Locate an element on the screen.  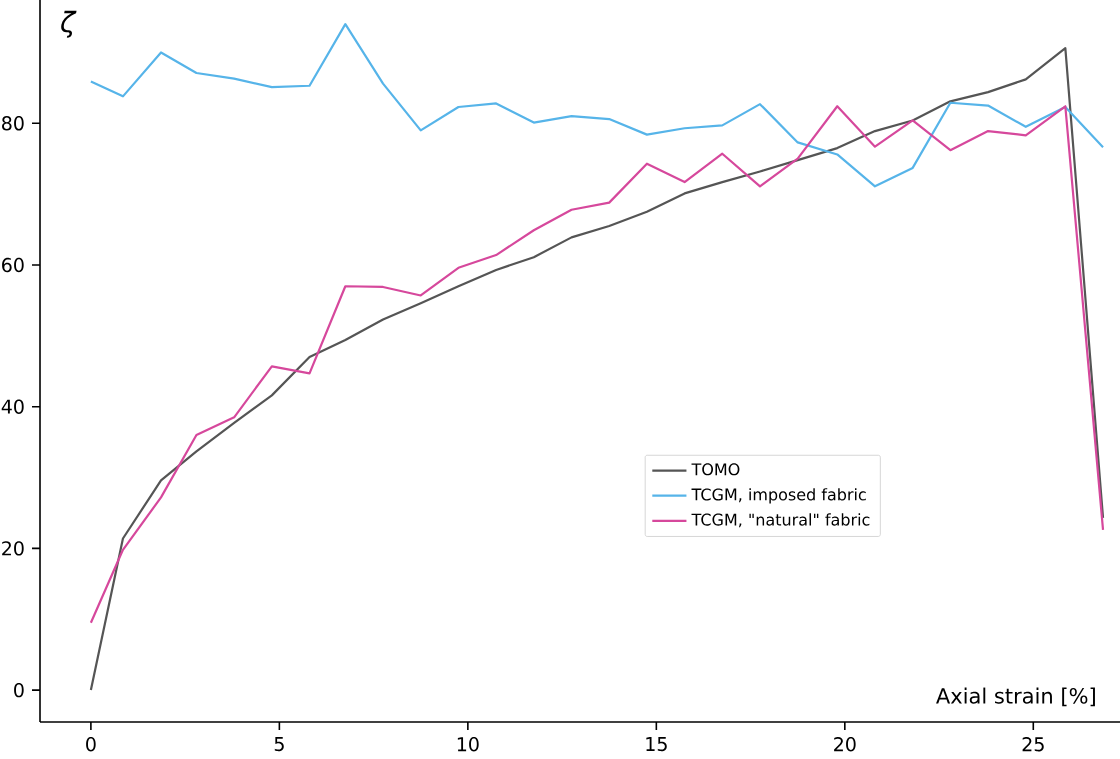
legend-label: TCGM, "natural" fabric is located at coordinates (780, 520).